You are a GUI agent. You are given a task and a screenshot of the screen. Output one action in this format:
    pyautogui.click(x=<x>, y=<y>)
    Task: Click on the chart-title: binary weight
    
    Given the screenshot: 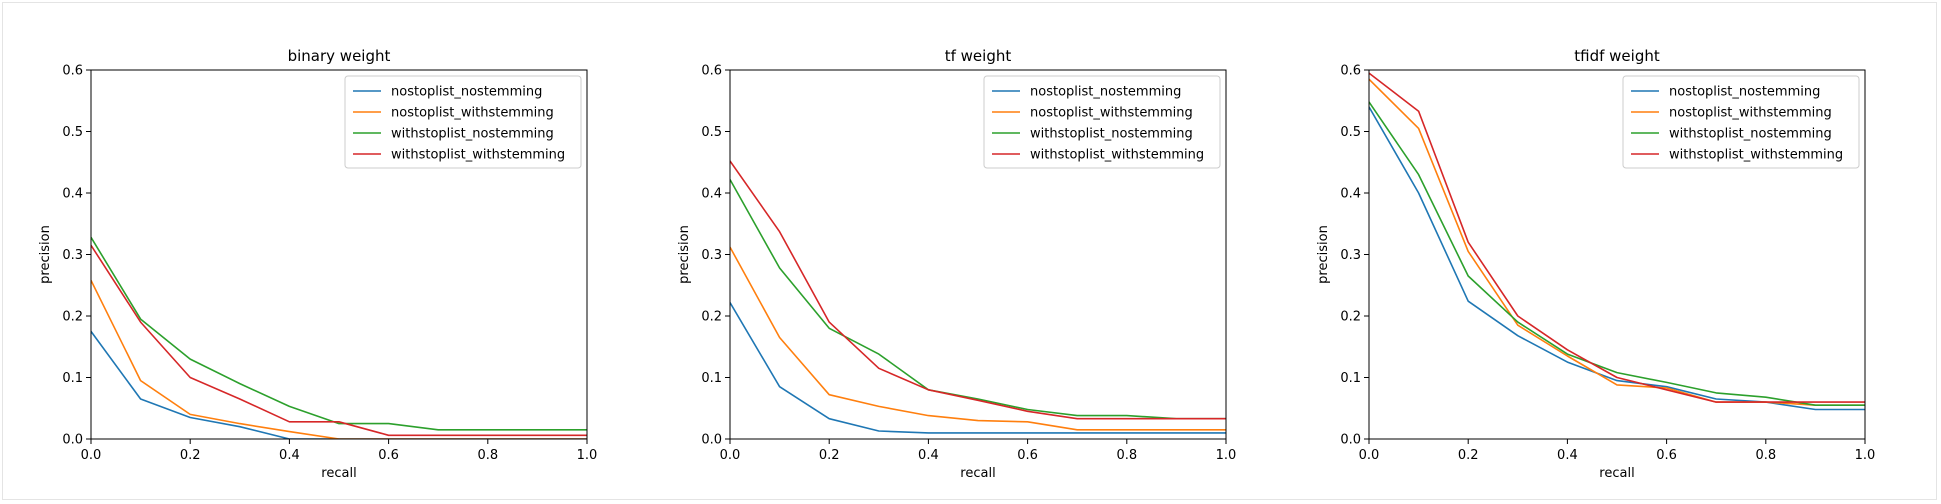 What is the action you would take?
    pyautogui.click(x=339, y=56)
    